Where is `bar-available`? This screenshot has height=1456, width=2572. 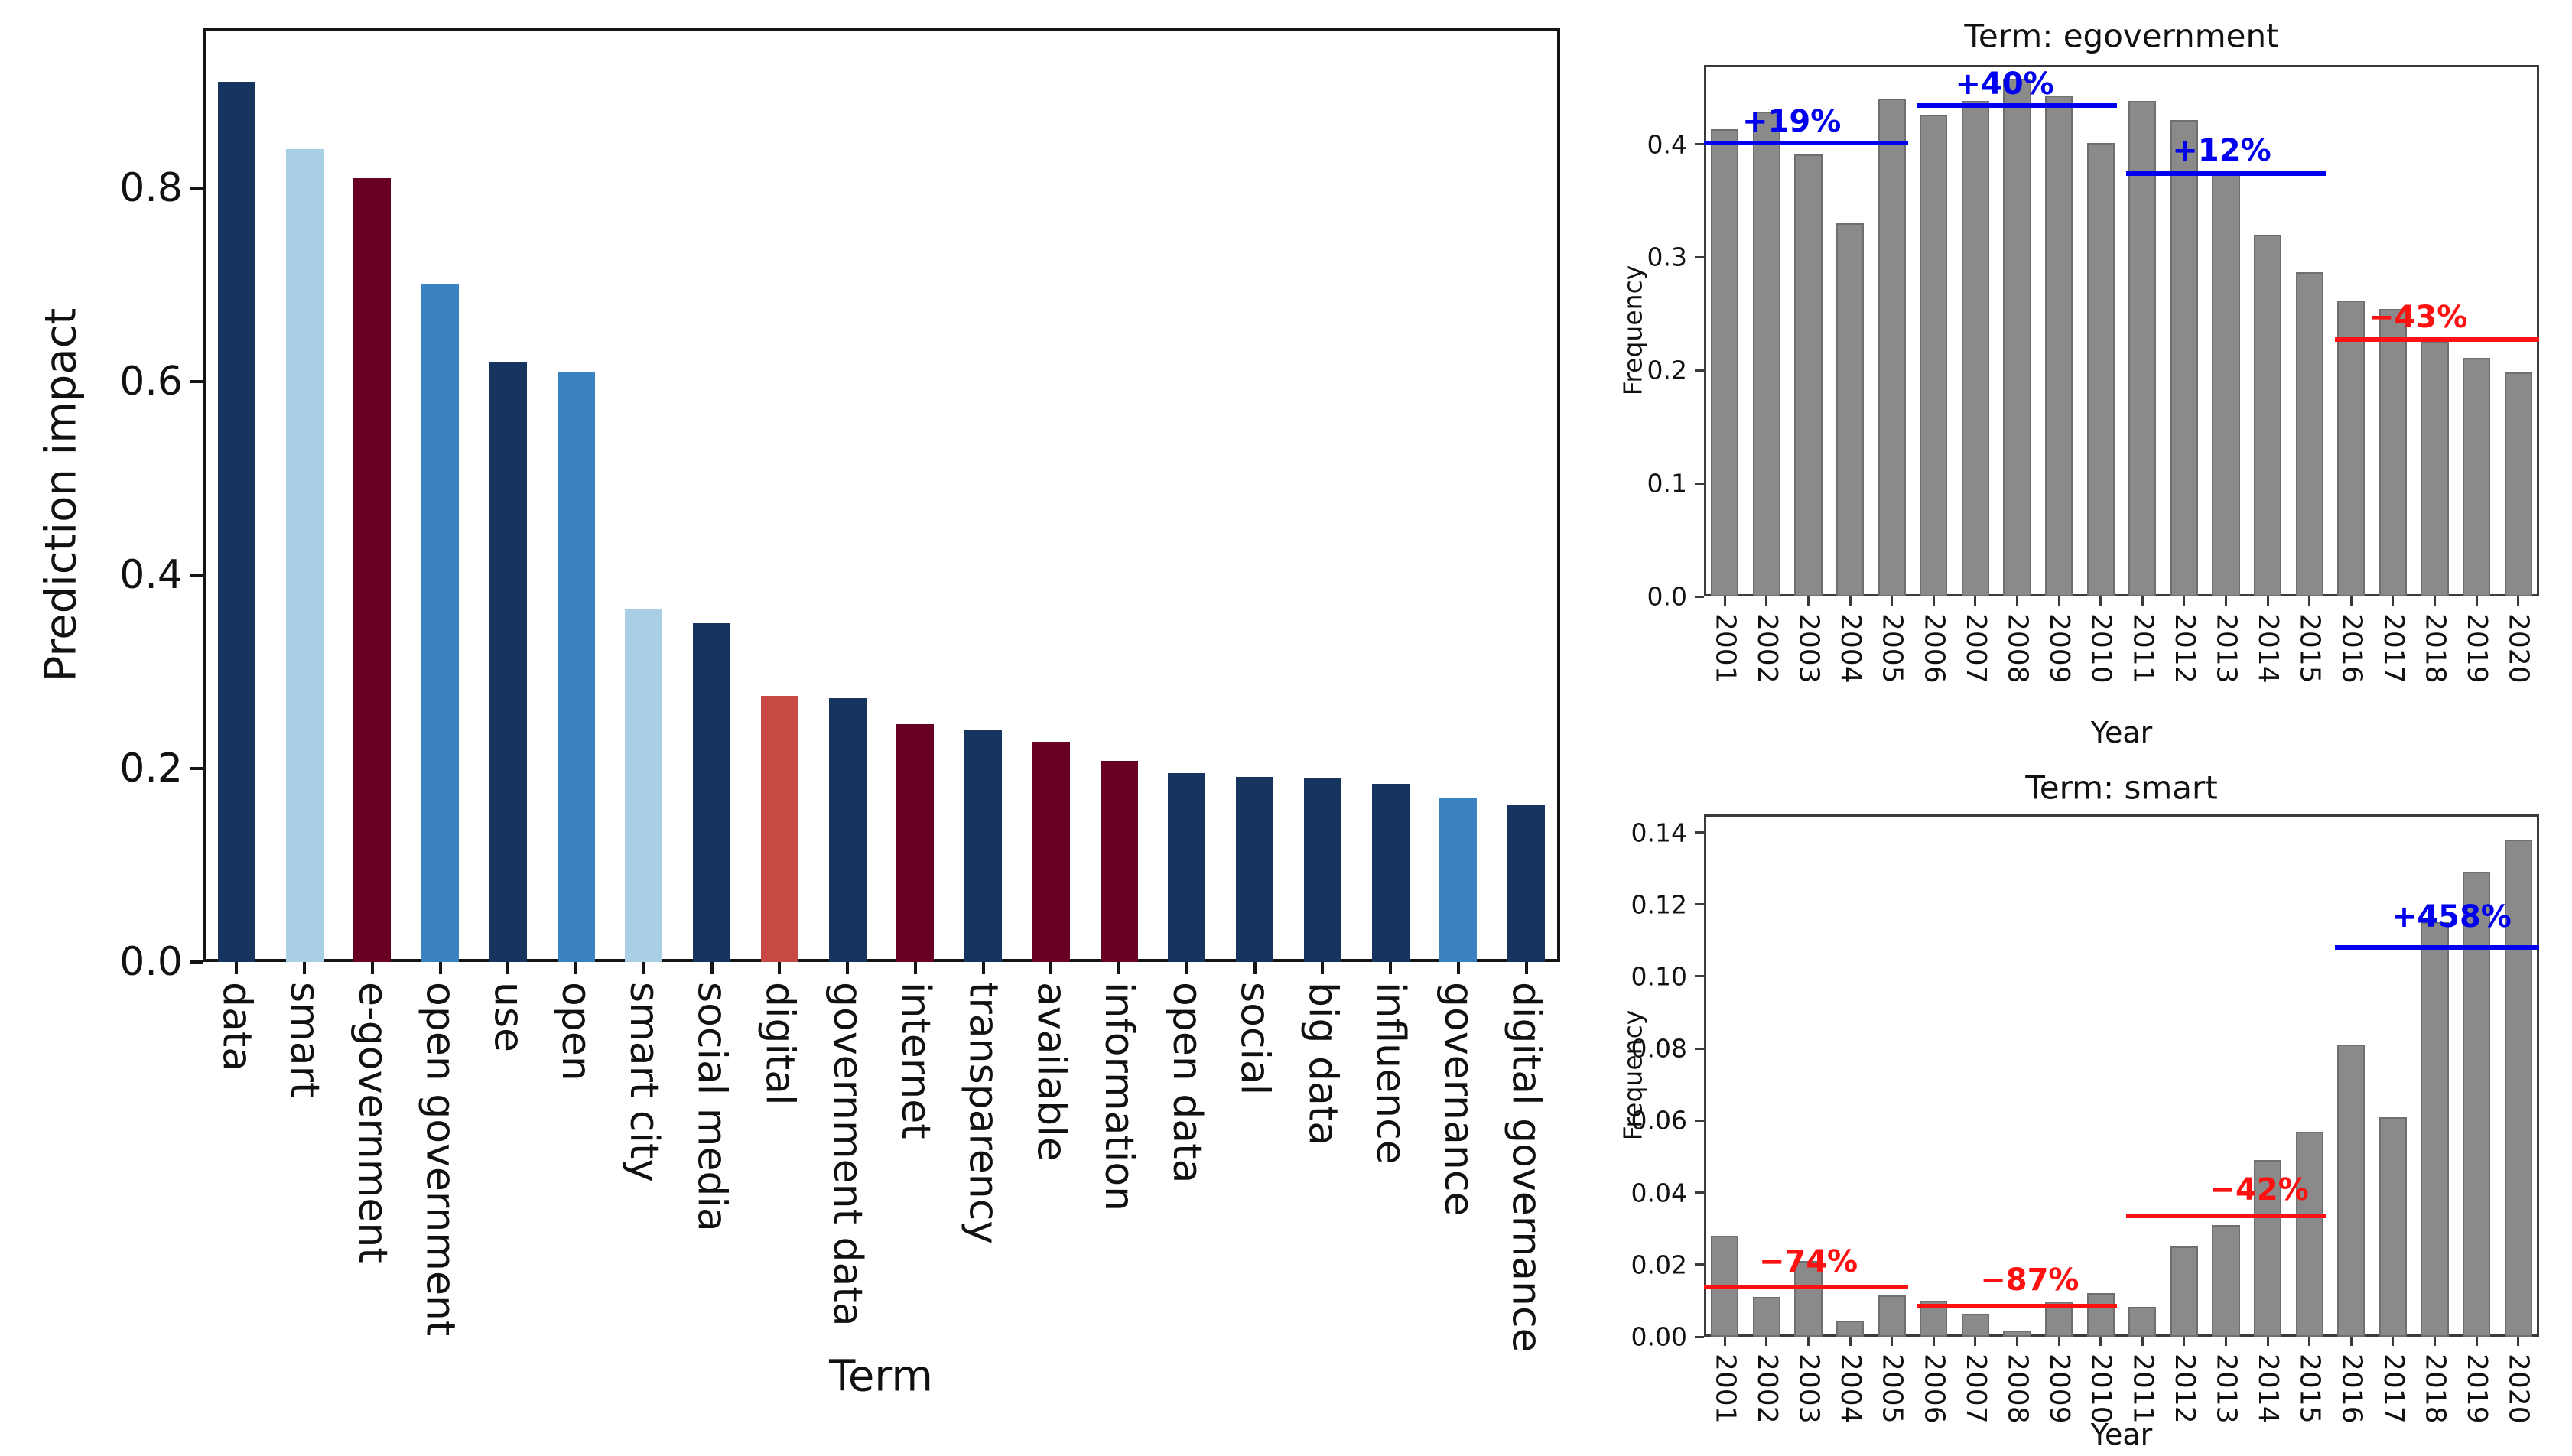 bar-available is located at coordinates (1051, 851).